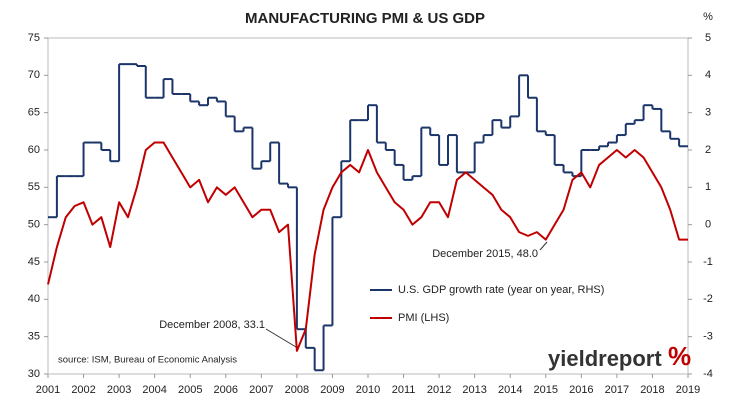 This screenshot has width=730, height=405. What do you see at coordinates (48, 390) in the screenshot?
I see `x-tick-label: 2001` at bounding box center [48, 390].